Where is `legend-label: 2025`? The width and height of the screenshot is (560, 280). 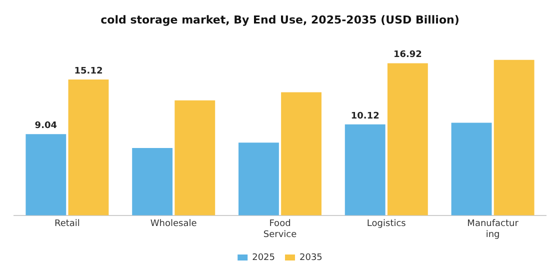
legend-label: 2025 is located at coordinates (263, 257).